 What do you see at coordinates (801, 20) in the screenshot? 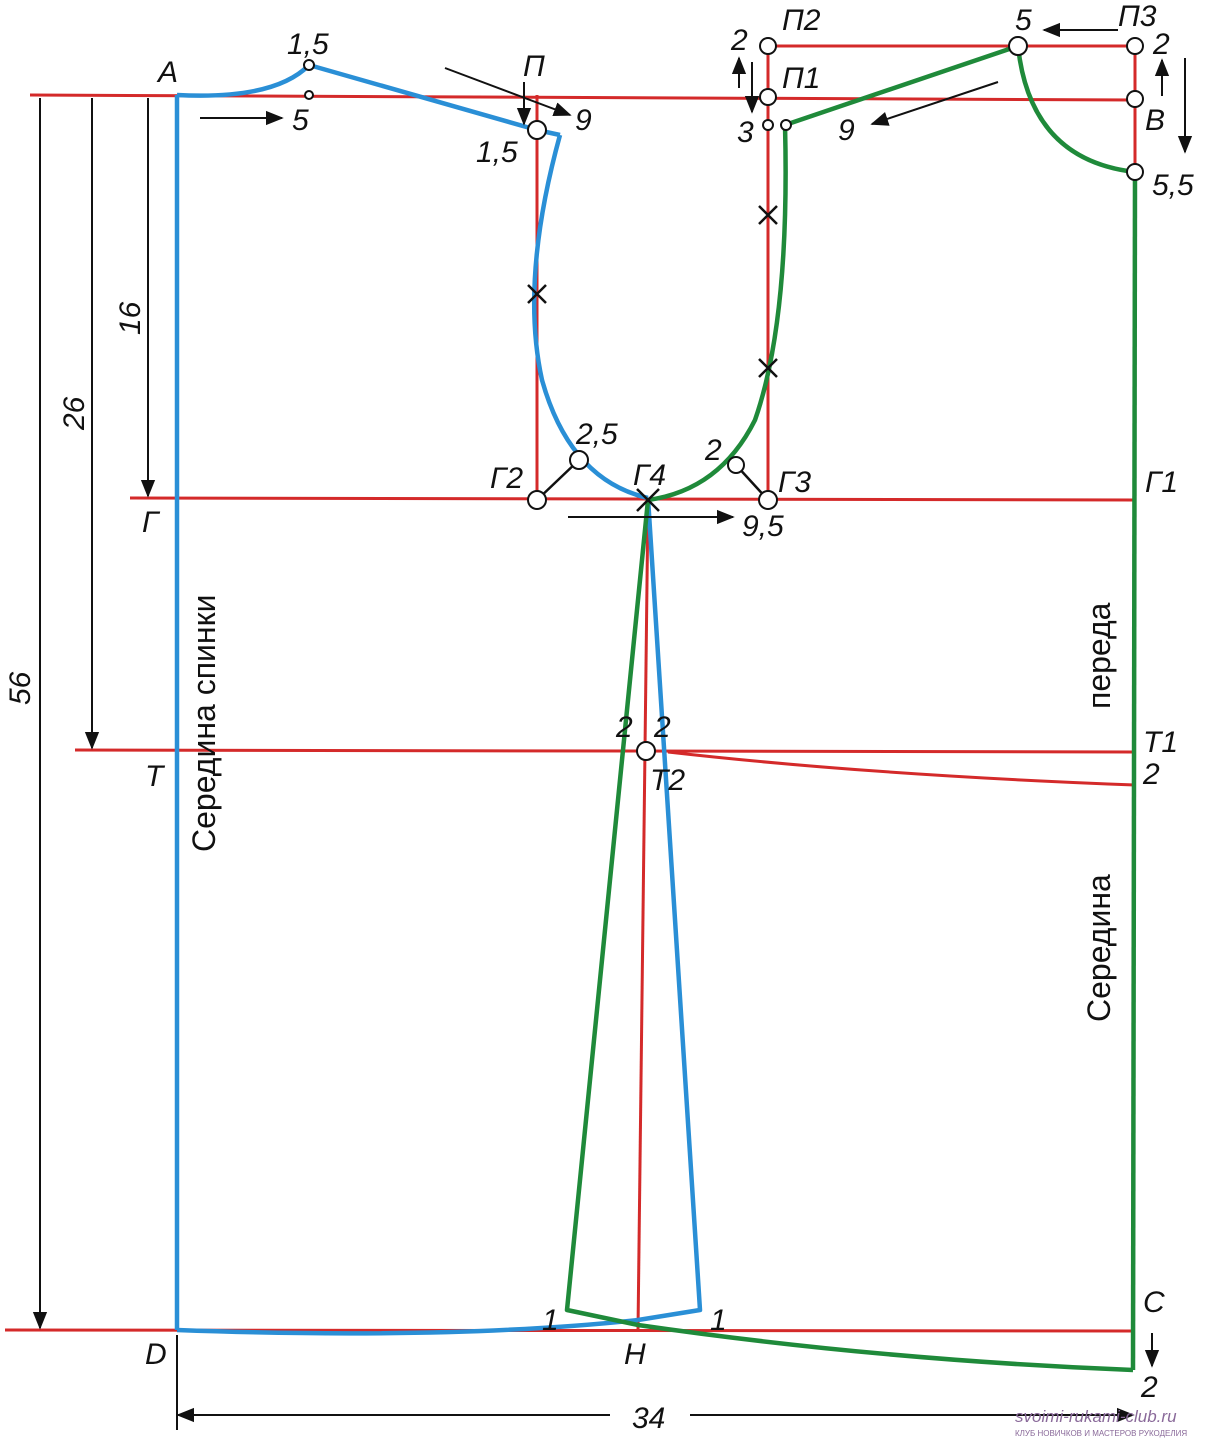
I see `label-p2: П2` at bounding box center [801, 20].